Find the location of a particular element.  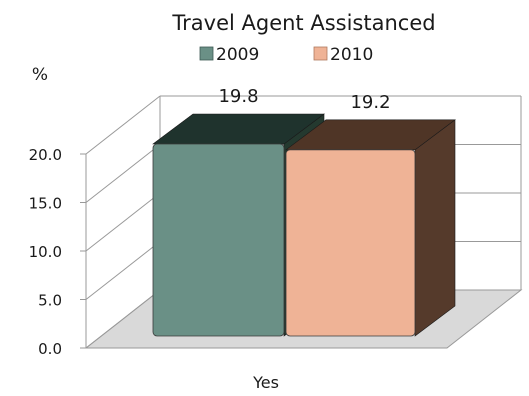

y-tick-label: 0.0 is located at coordinates (50, 349).